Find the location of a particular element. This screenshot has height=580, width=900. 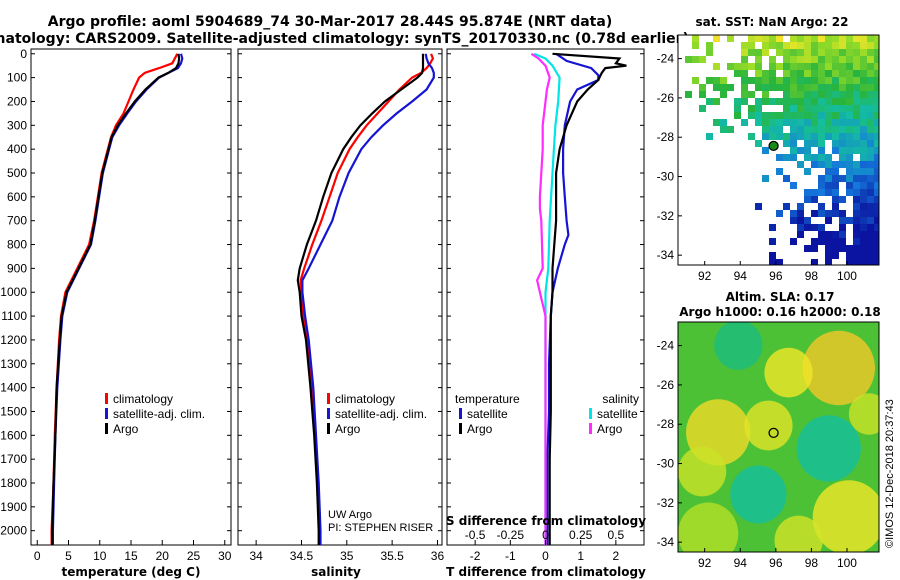

series-salinity-argo is located at coordinates (540, 298).